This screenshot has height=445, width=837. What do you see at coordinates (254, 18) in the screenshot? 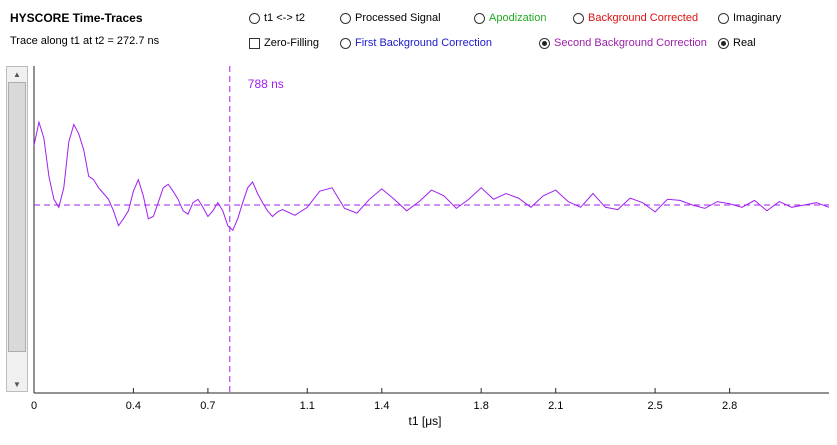
I see `swap-axes-radio` at bounding box center [254, 18].